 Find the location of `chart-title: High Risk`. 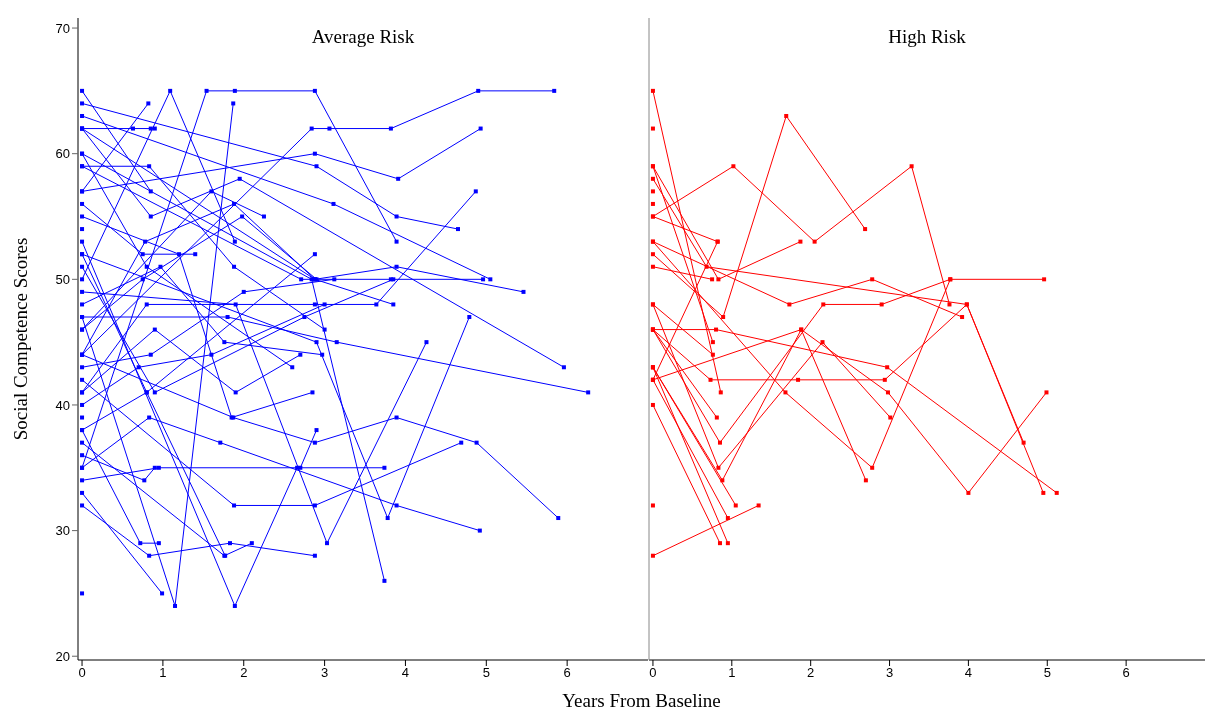

chart-title: High Risk is located at coordinates (927, 37).